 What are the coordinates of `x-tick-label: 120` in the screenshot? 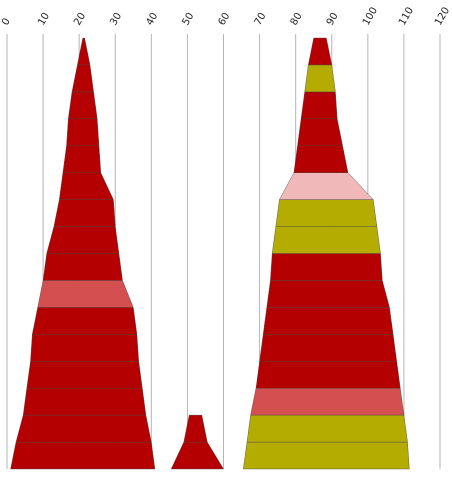 It's located at (442, 16).